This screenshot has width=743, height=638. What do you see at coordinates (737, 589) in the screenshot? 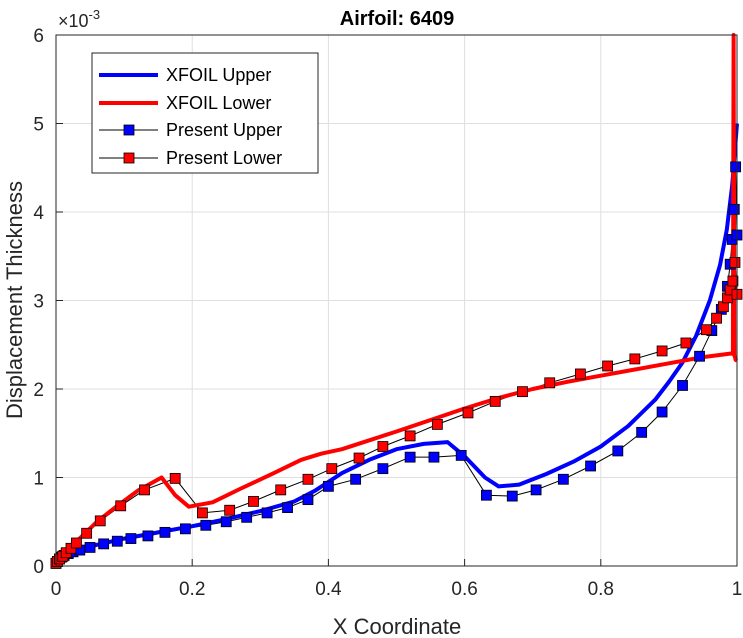
I see `x-tick-label: 1` at bounding box center [737, 589].